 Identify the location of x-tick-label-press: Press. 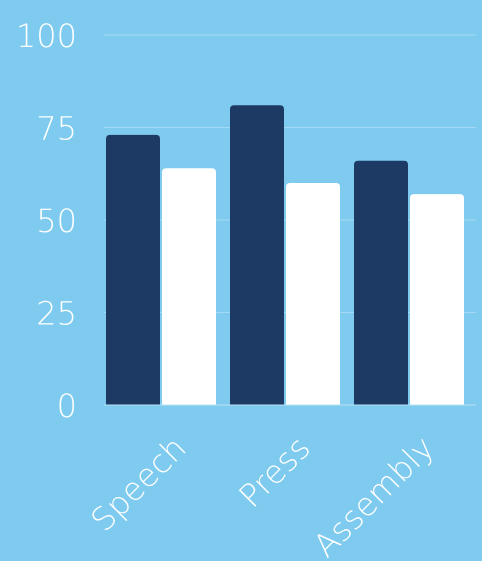
(274, 472).